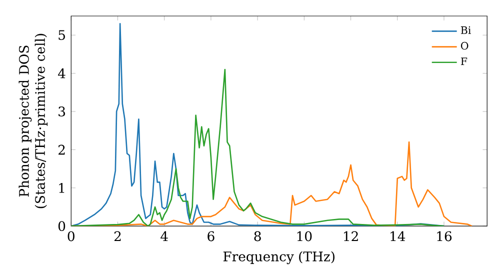  I want to click on x-tick-label: 4, so click(164, 236).